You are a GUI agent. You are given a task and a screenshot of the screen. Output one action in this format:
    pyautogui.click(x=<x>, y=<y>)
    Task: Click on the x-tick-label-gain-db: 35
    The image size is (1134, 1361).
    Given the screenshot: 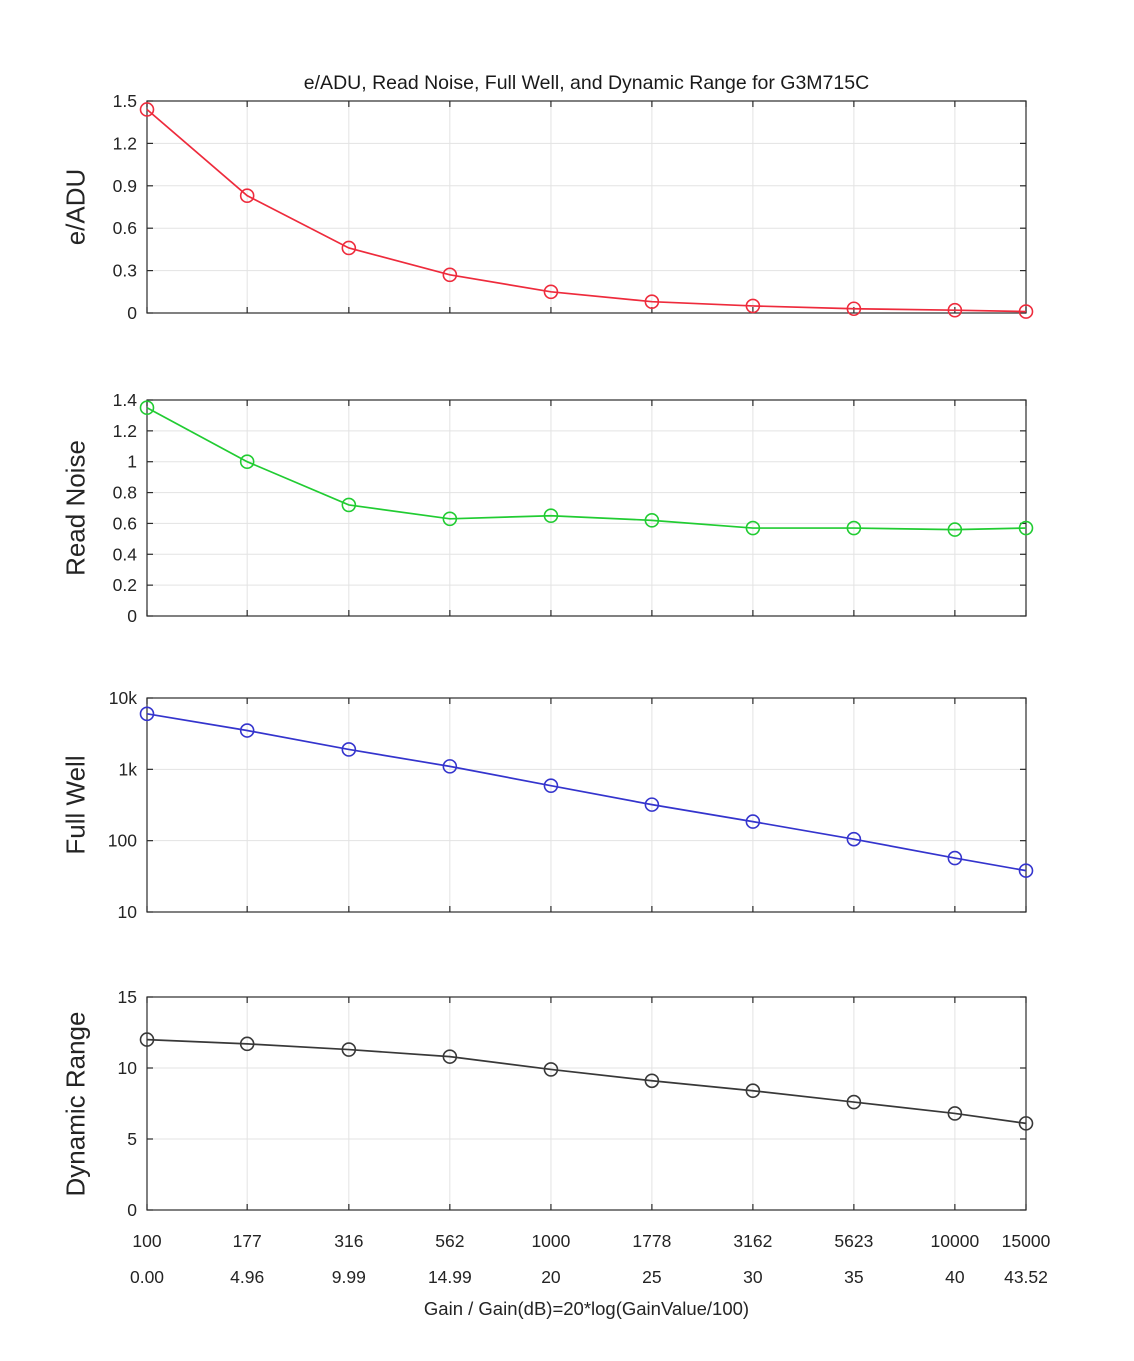 What is the action you would take?
    pyautogui.click(x=853, y=1277)
    